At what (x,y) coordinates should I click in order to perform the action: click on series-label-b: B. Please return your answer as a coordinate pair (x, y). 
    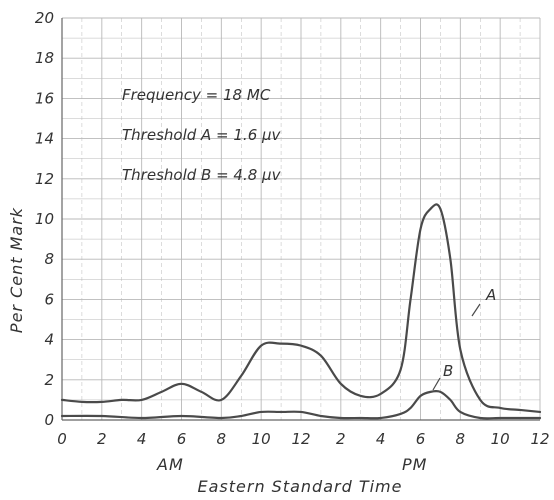
    Looking at the image, I should click on (448, 371).